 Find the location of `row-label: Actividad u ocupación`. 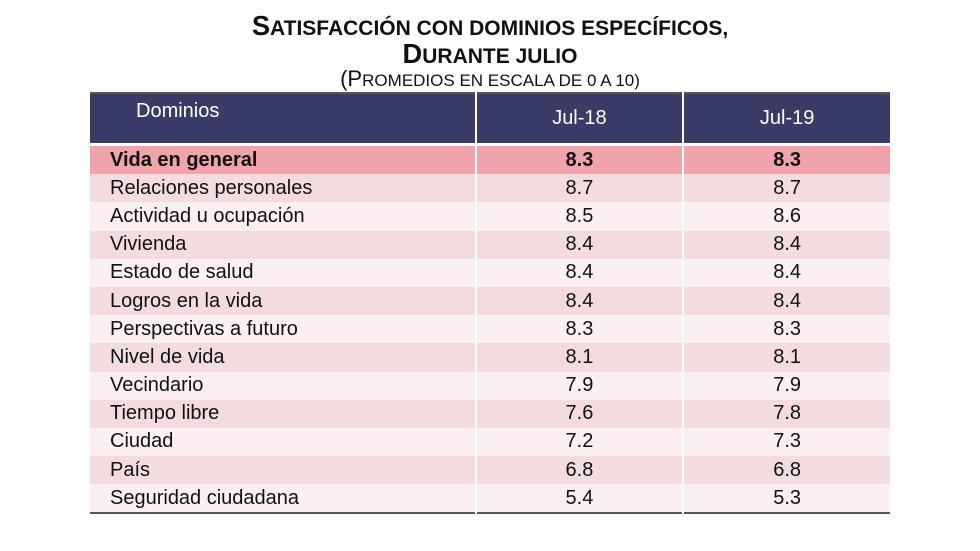

row-label: Actividad u ocupación is located at coordinates (282, 216).